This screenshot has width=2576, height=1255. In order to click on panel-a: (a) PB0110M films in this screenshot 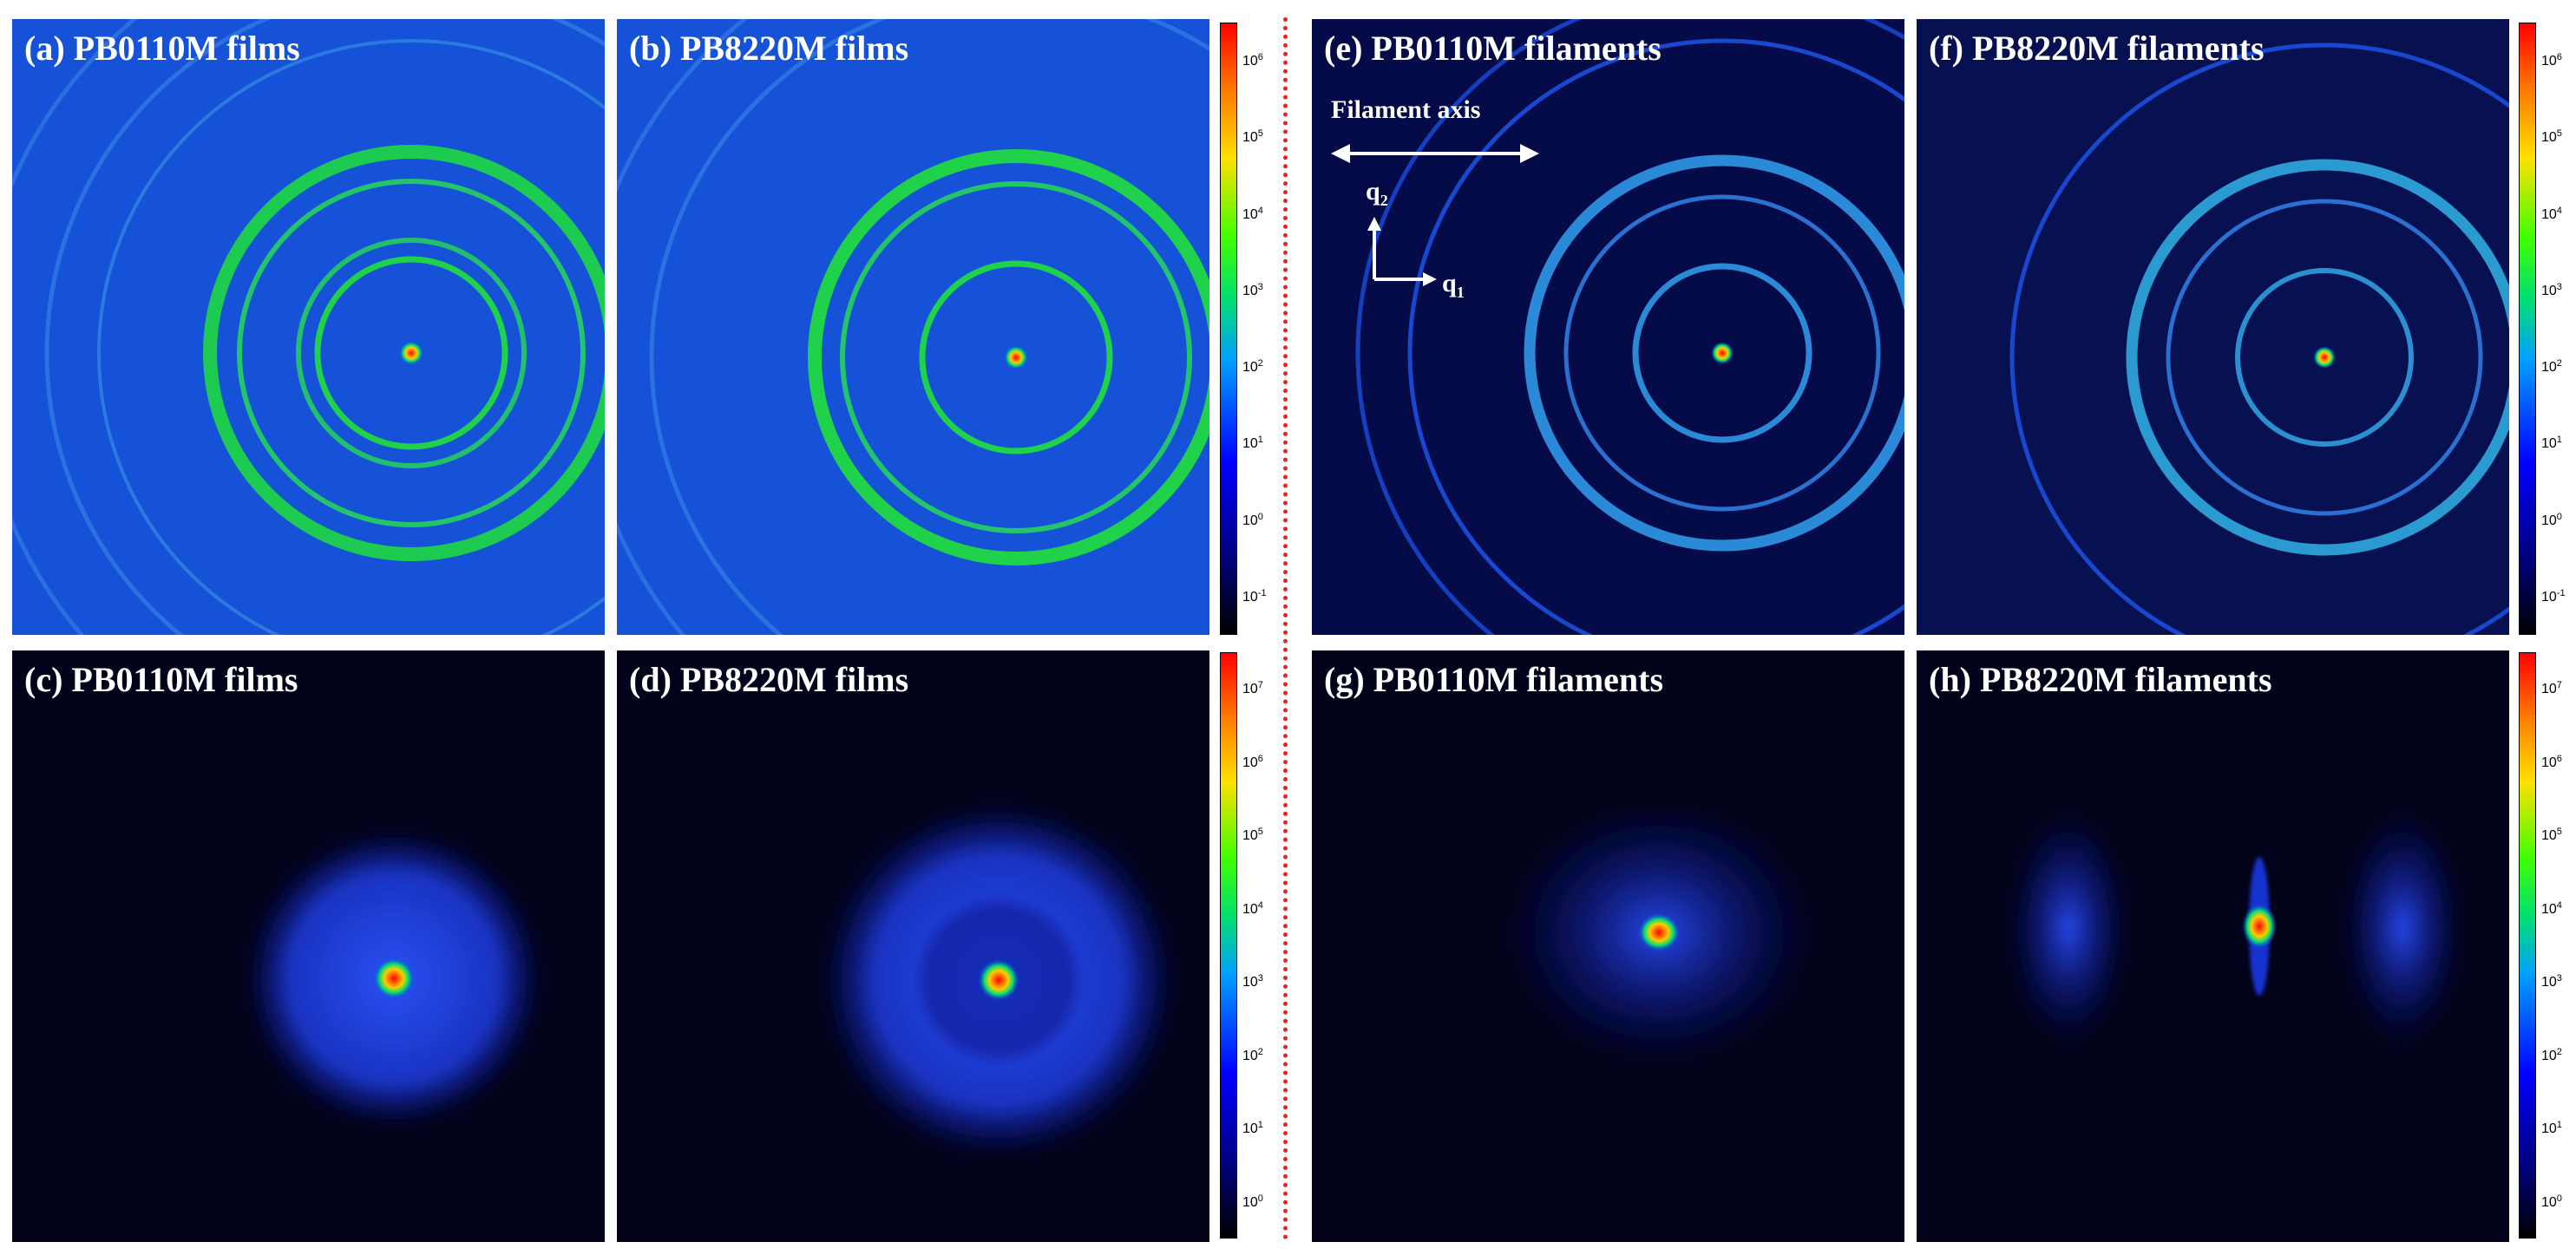, I will do `click(308, 327)`.